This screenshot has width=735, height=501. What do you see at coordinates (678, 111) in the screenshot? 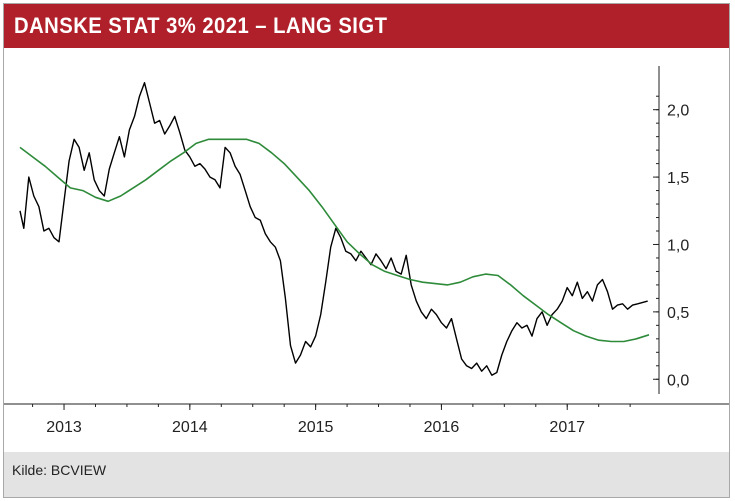
I see `y-tick-label: 2,0` at bounding box center [678, 111].